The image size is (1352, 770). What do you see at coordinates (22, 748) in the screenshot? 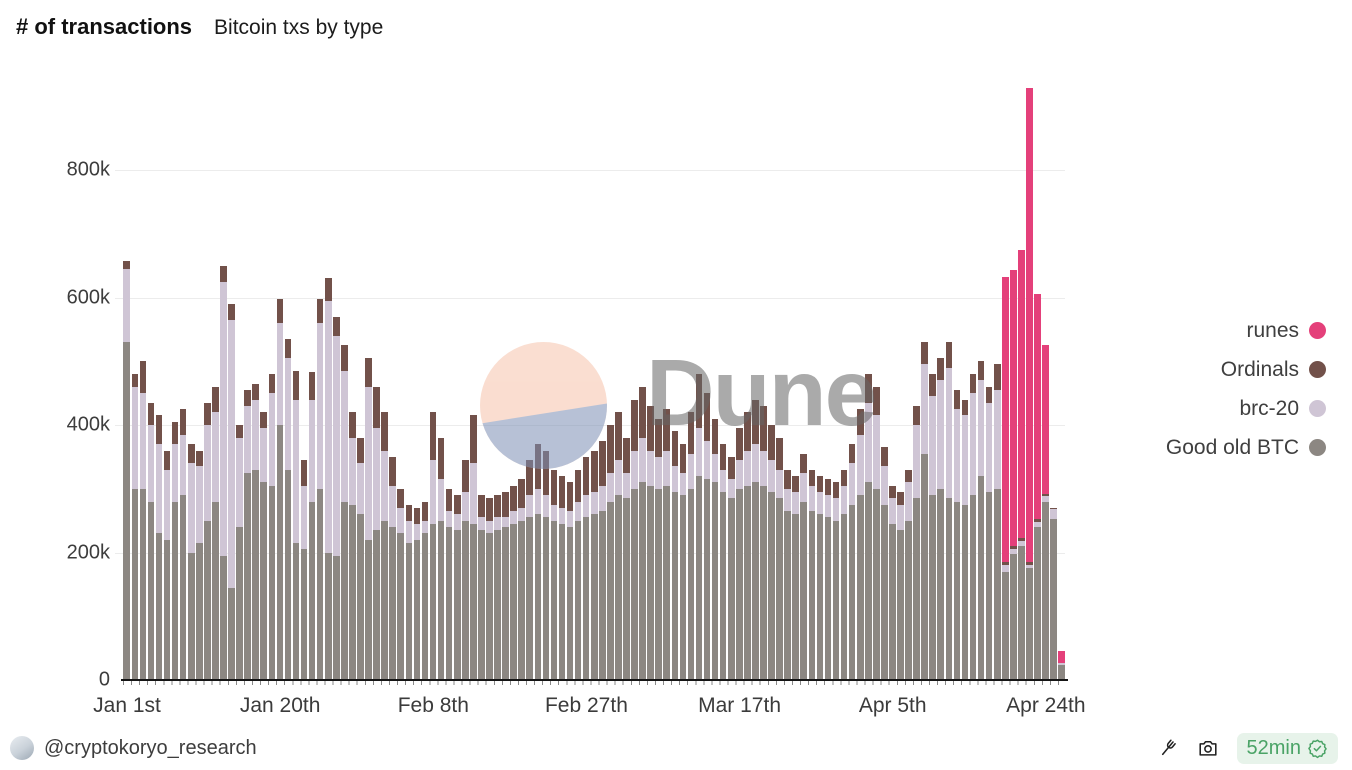
I see `author-avatar` at bounding box center [22, 748].